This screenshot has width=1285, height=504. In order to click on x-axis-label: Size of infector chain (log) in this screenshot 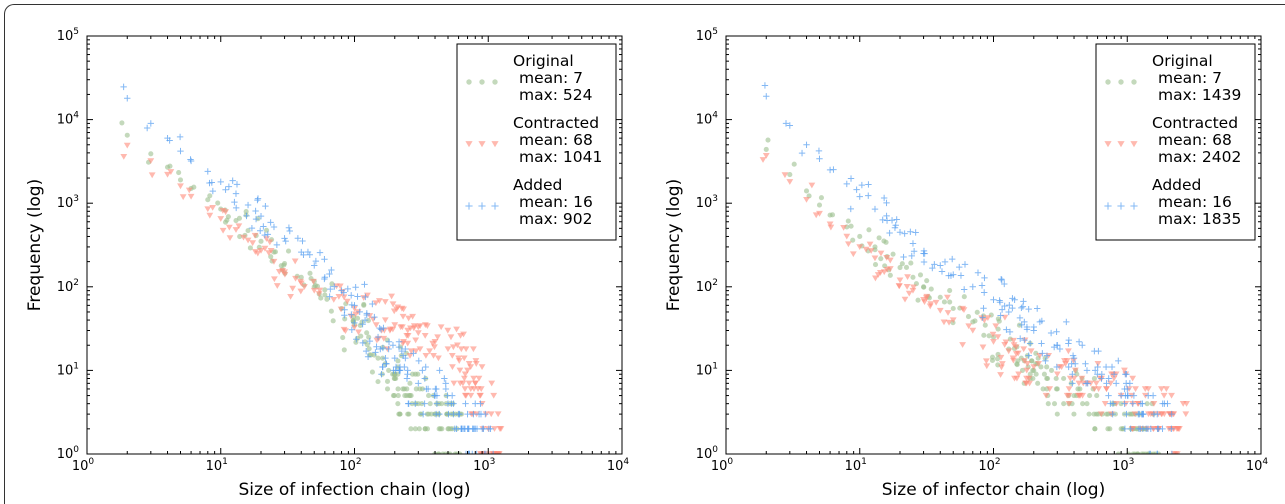, I will do `click(993, 490)`.